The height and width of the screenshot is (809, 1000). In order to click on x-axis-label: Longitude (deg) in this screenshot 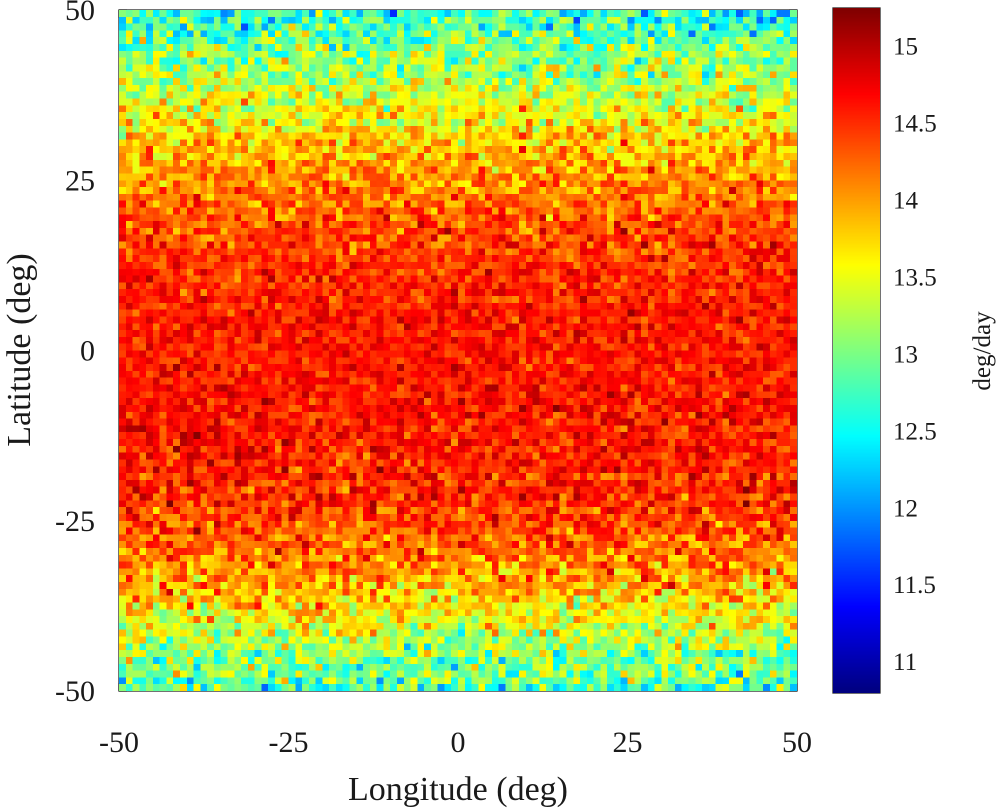, I will do `click(458, 789)`.